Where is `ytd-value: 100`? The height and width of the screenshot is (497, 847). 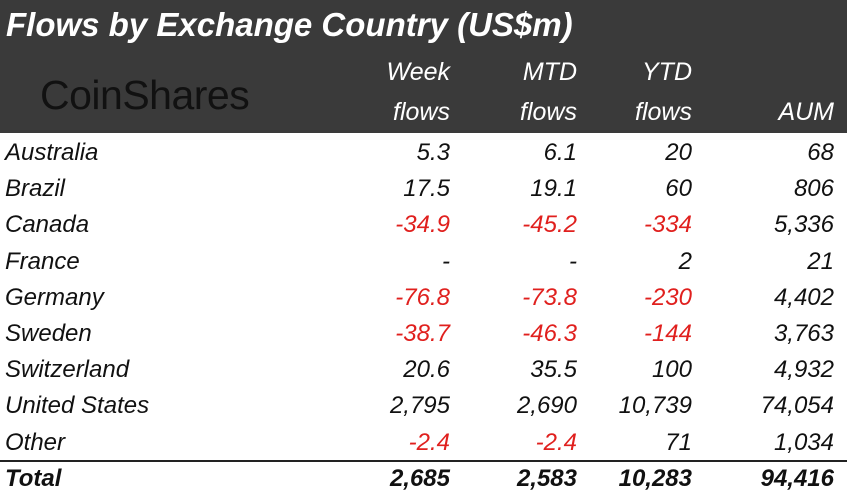 ytd-value: 100 is located at coordinates (671, 370).